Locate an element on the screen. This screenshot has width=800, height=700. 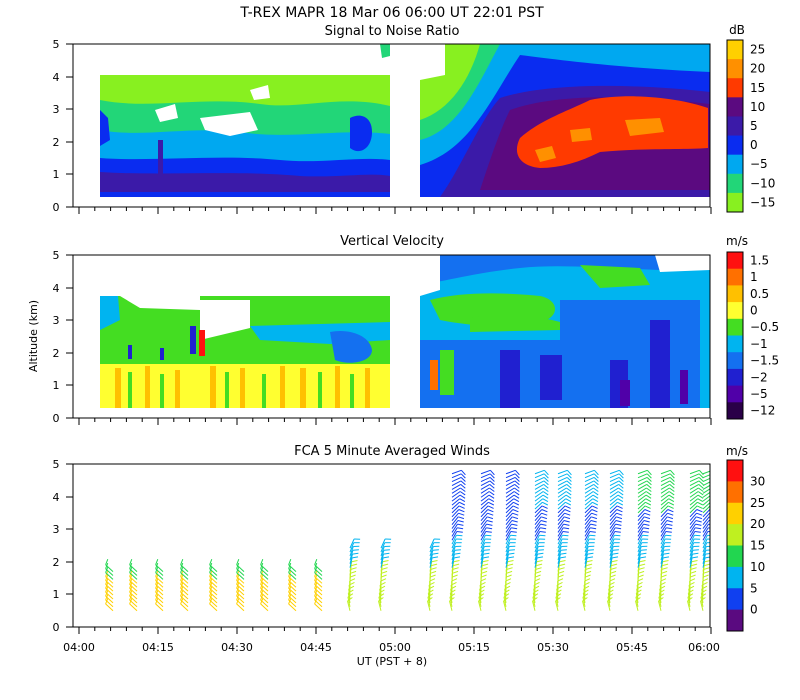
velocity-ytick: 2 is located at coordinates (56, 353).